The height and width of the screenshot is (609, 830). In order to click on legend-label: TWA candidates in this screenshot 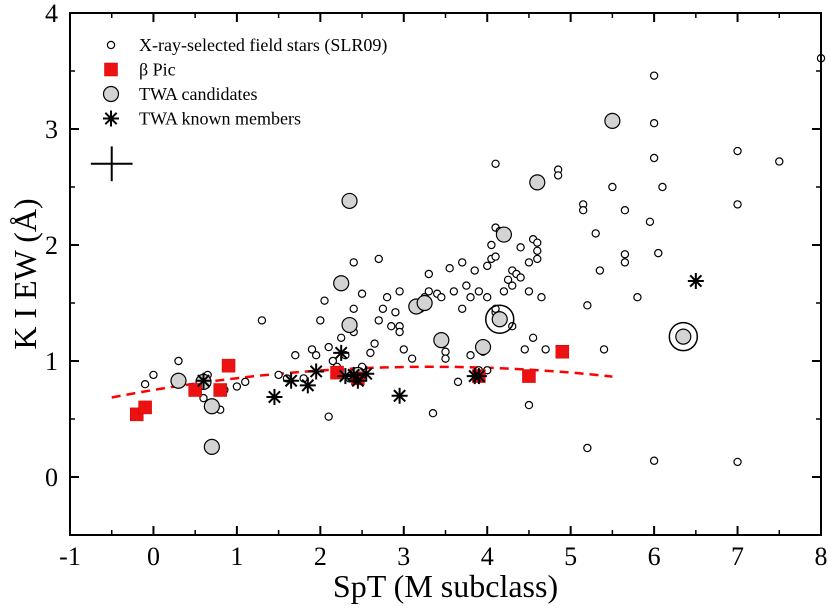, I will do `click(198, 94)`.